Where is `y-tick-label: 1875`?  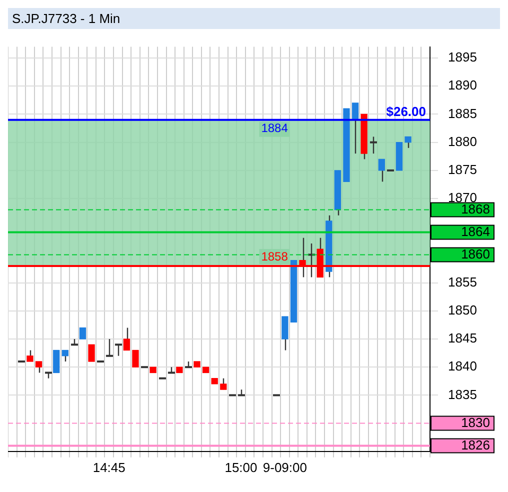 y-tick-label: 1875 is located at coordinates (462, 170).